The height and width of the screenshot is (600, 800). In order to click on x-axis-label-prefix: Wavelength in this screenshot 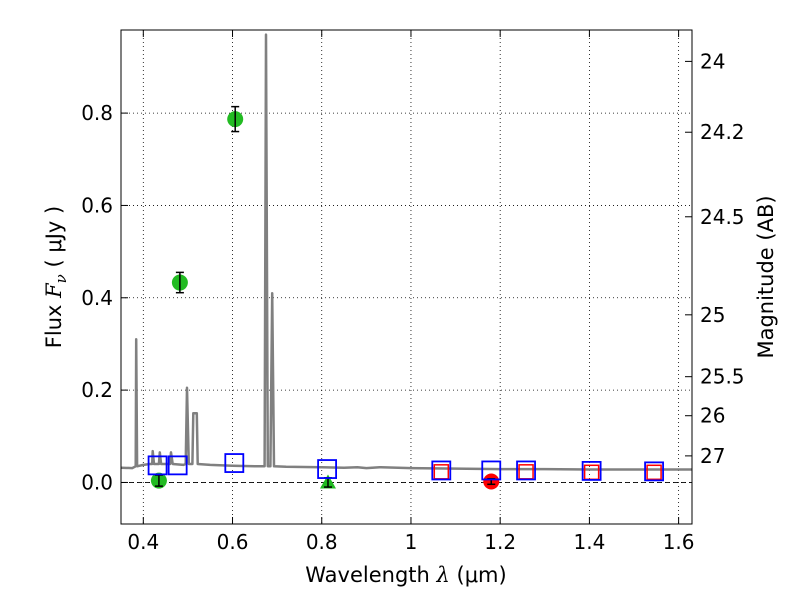, I will do `click(370, 575)`.